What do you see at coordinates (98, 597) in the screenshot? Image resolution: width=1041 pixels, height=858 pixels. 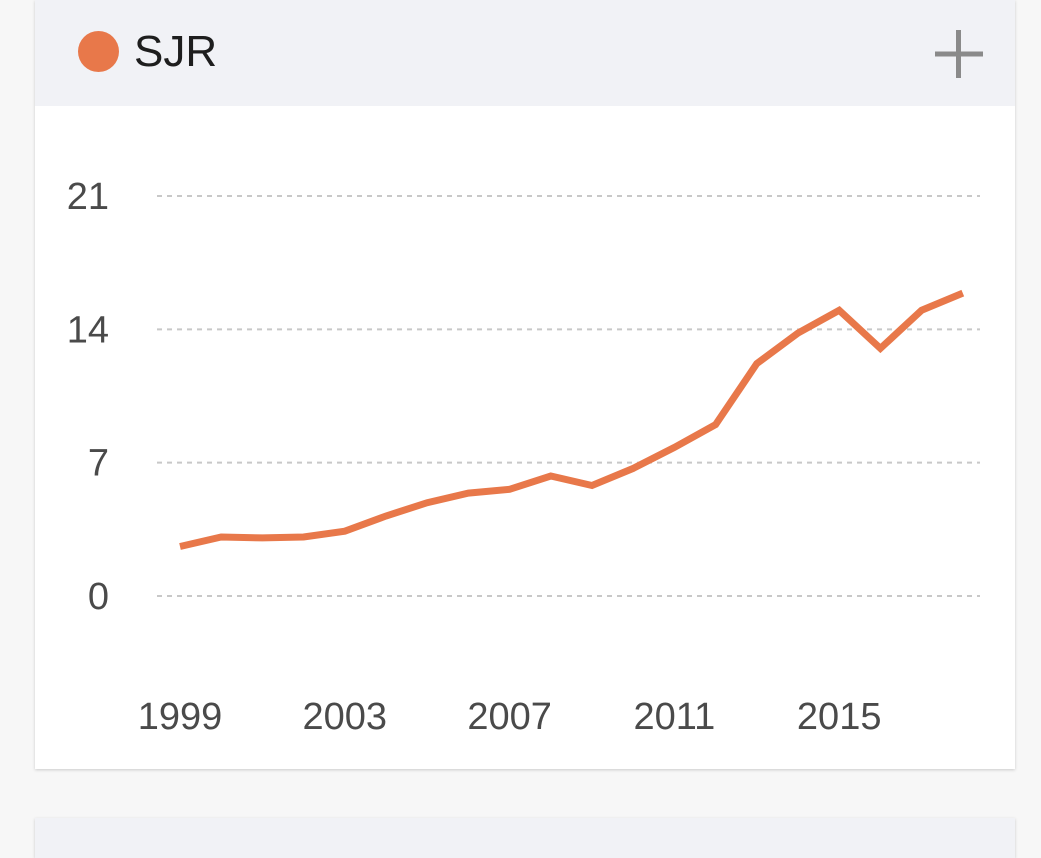 I see `y-tick-label: 0` at bounding box center [98, 597].